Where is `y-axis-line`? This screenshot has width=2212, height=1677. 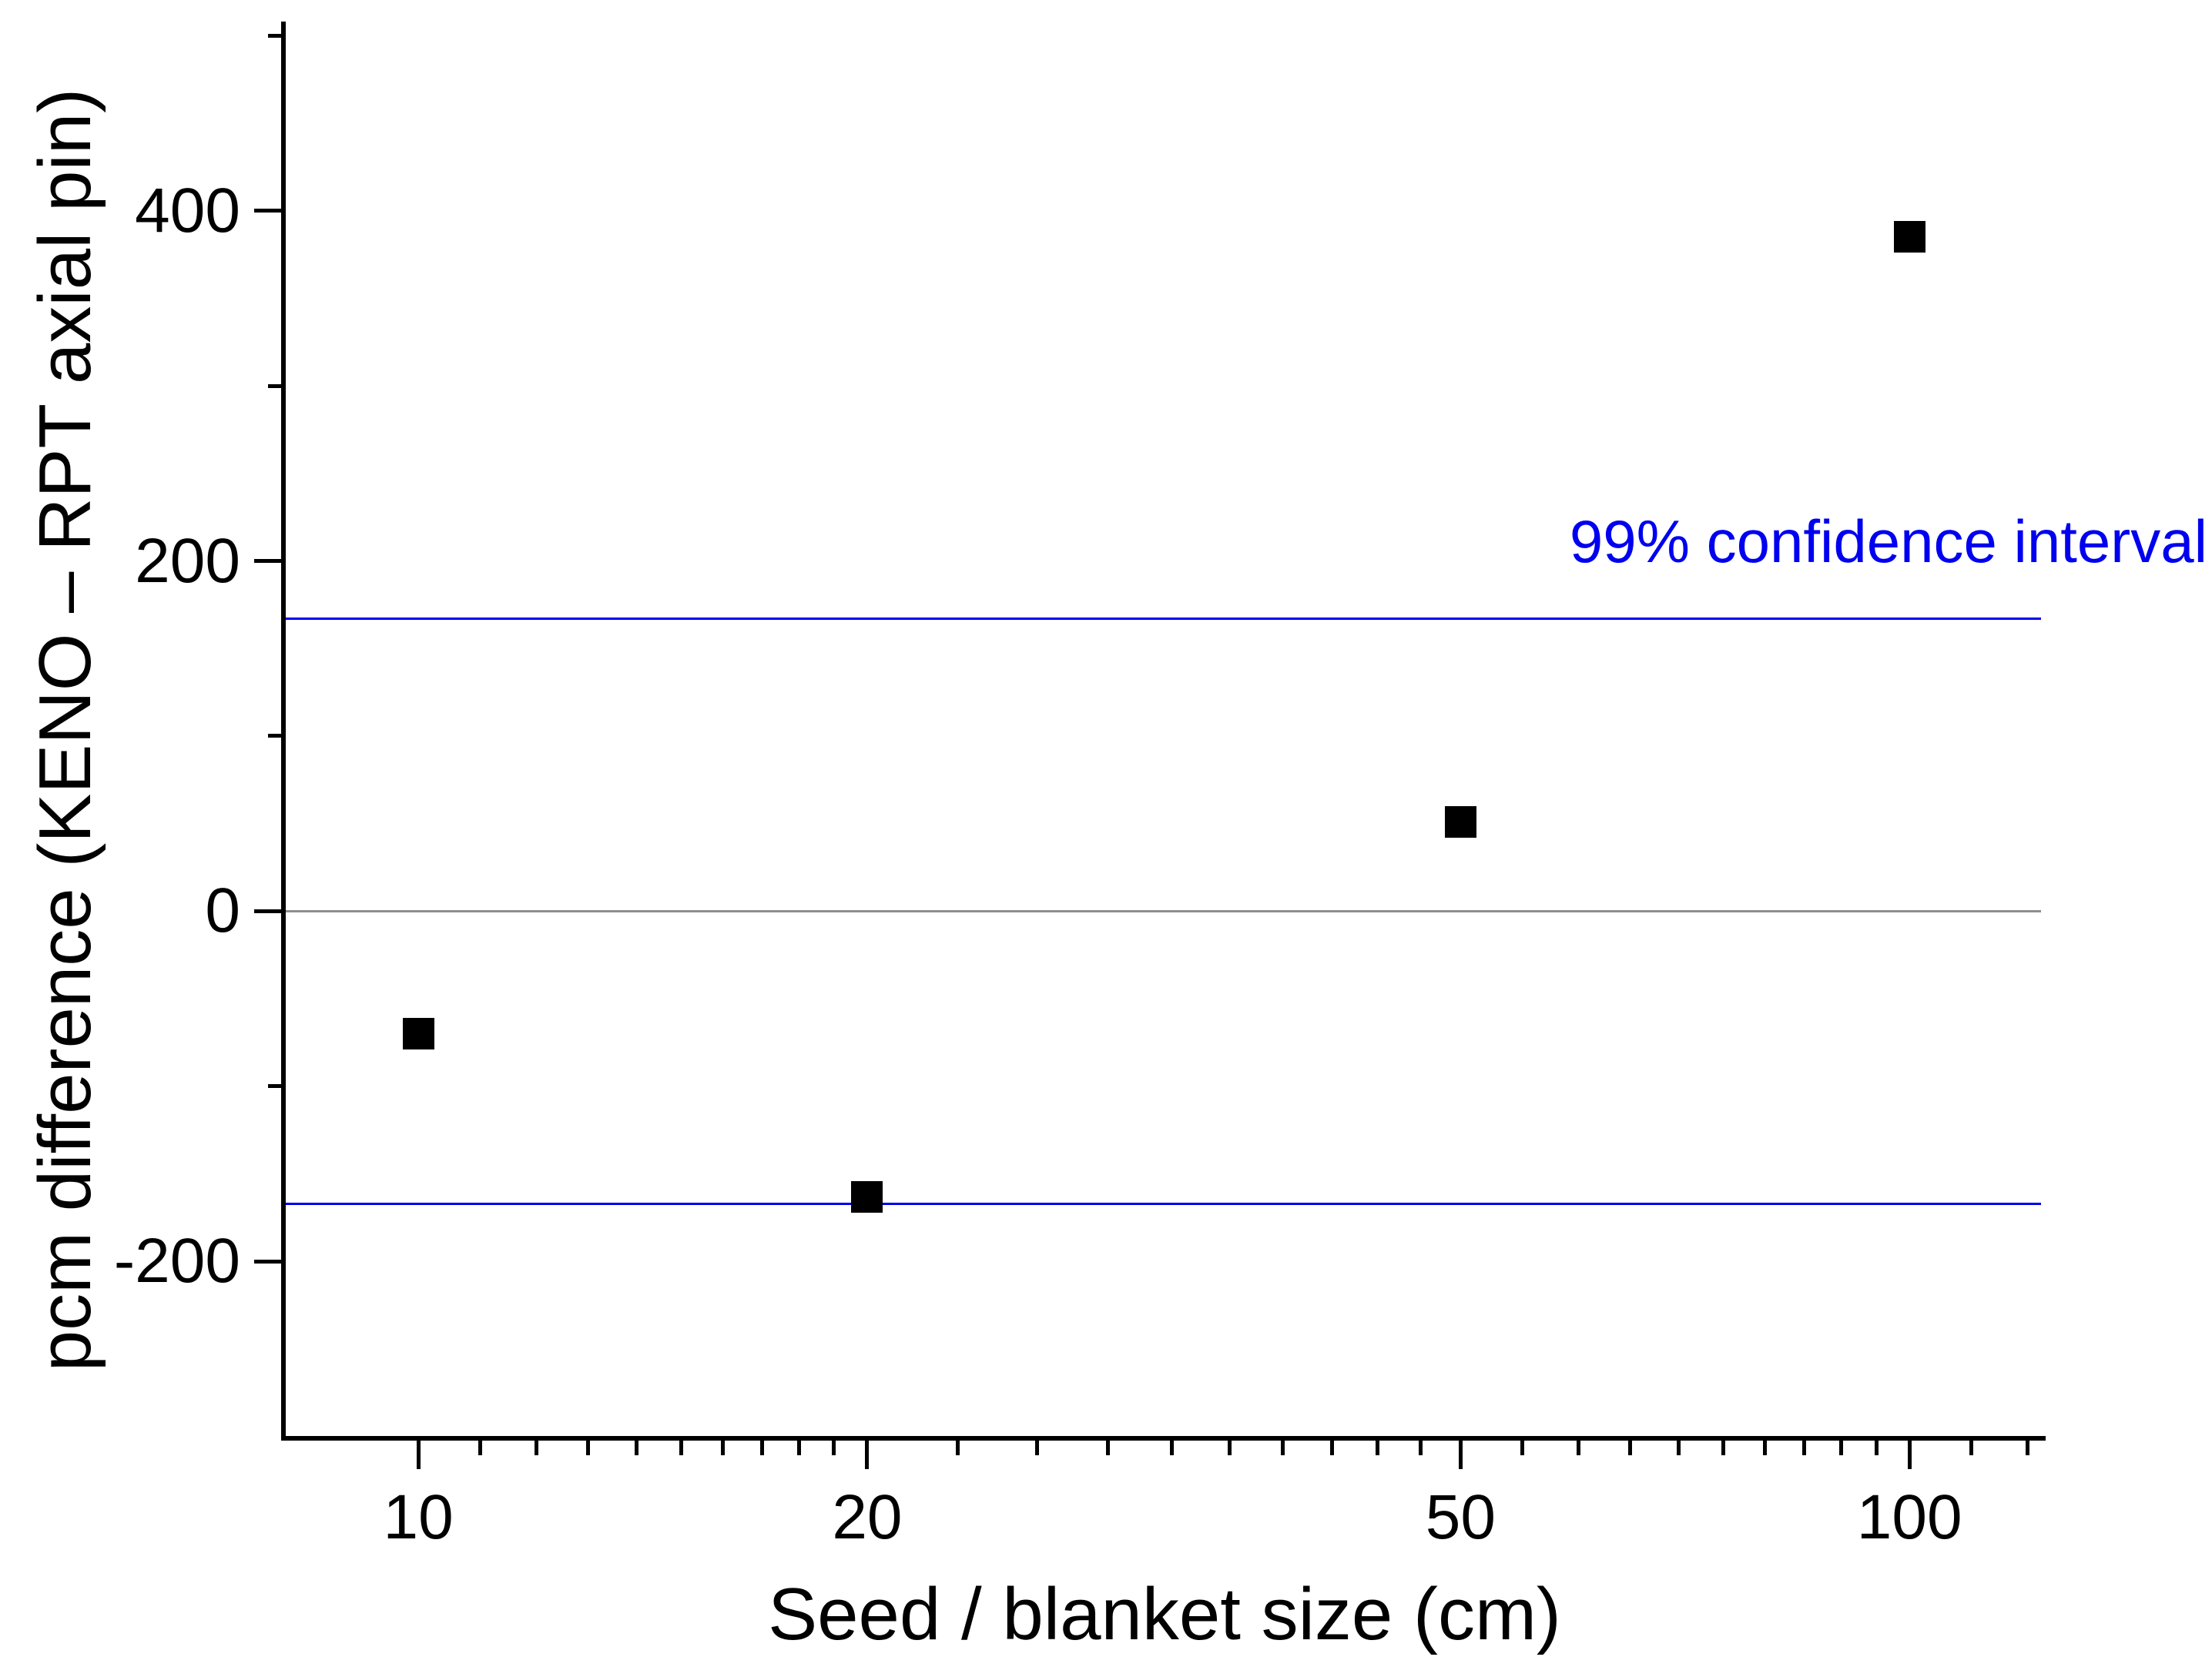 y-axis-line is located at coordinates (283, 731).